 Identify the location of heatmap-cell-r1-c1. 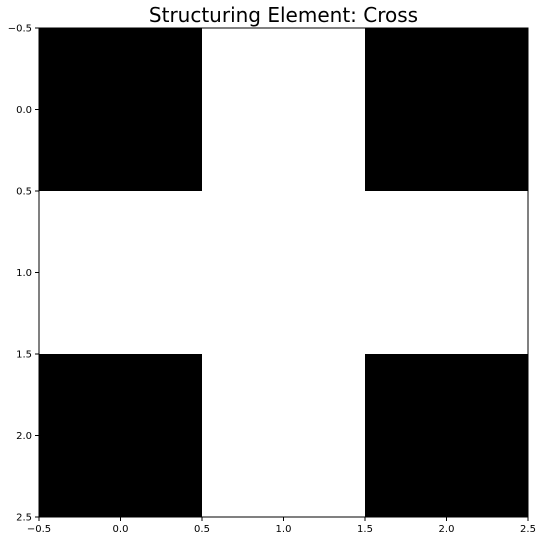
(283, 272).